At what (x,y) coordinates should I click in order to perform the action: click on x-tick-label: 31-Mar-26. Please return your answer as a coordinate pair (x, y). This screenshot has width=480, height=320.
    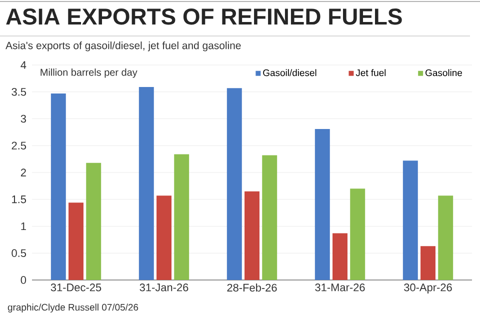
    Looking at the image, I should click on (340, 288).